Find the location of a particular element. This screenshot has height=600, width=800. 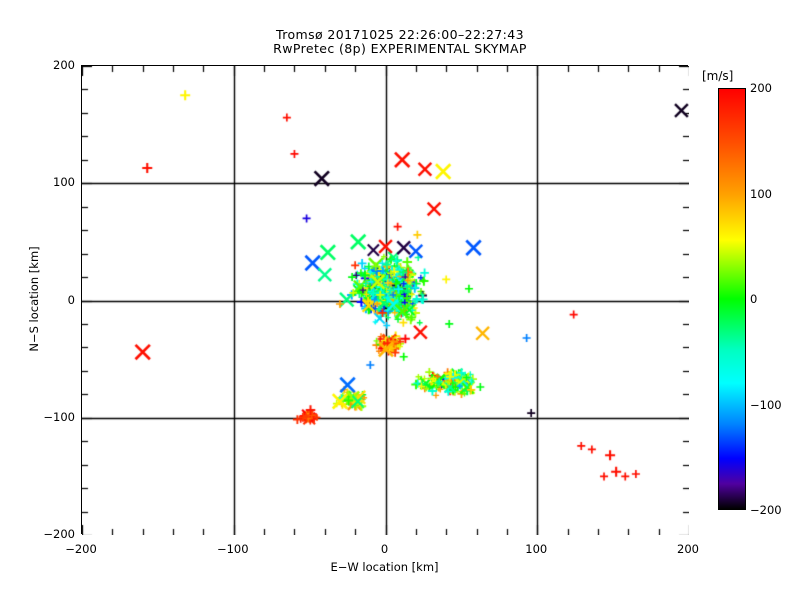

x-axis-title: E−W location [km] is located at coordinates (384, 567).